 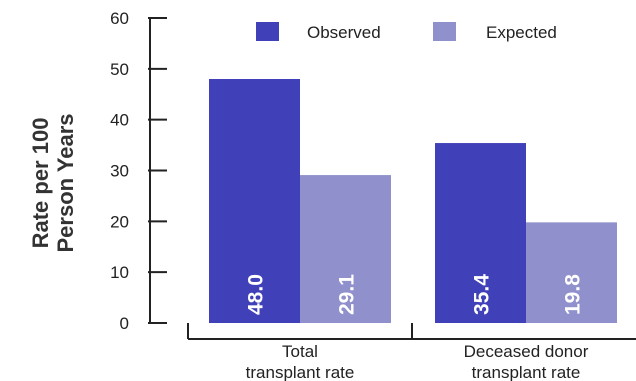 What do you see at coordinates (573, 294) in the screenshot?
I see `data-label: 19.8` at bounding box center [573, 294].